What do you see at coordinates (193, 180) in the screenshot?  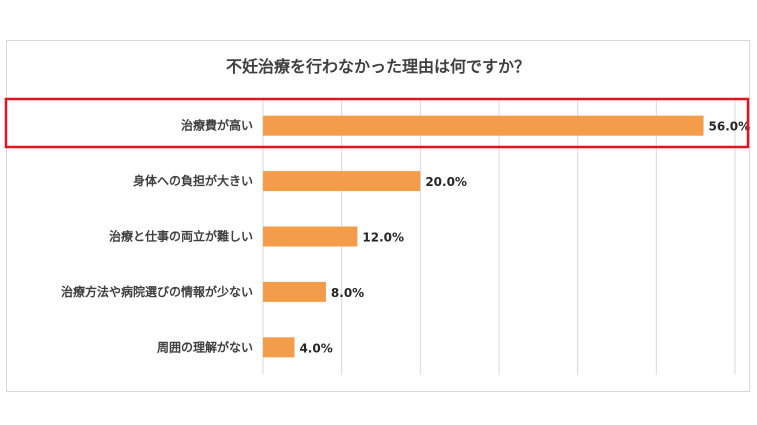 I see `category-label: 身体への負担が大きい` at bounding box center [193, 180].